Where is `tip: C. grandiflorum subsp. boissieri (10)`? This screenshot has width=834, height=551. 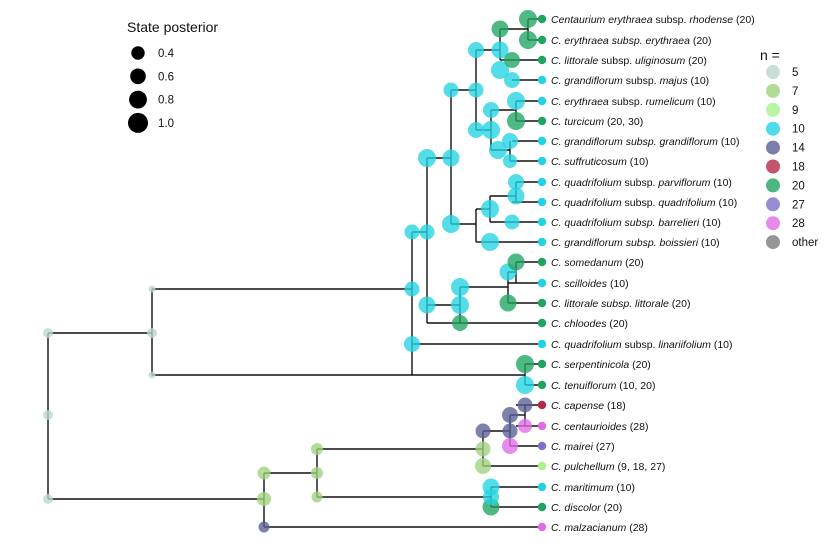 tip: C. grandiflorum subsp. boissieri (10) is located at coordinates (628, 243).